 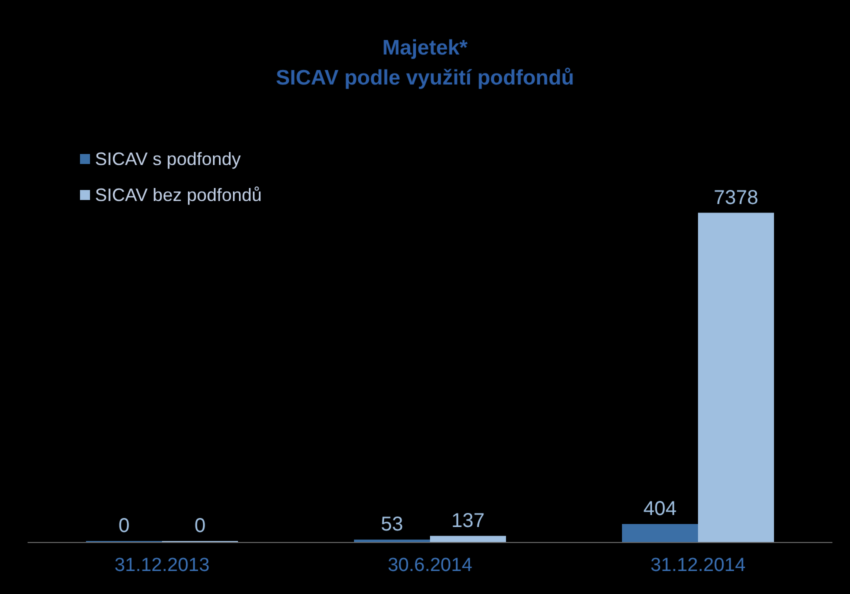 I want to click on data-label: 137, so click(x=468, y=521).